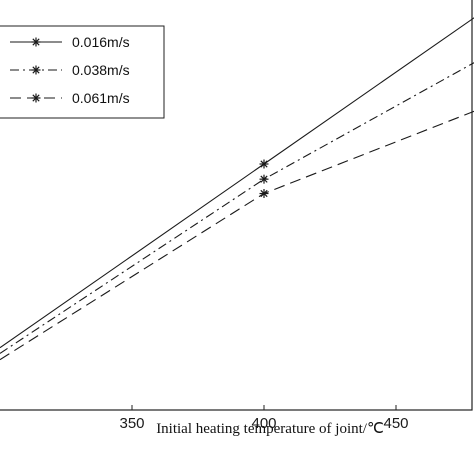 The height and width of the screenshot is (474, 474). I want to click on x-tick-label: 400, so click(263, 423).